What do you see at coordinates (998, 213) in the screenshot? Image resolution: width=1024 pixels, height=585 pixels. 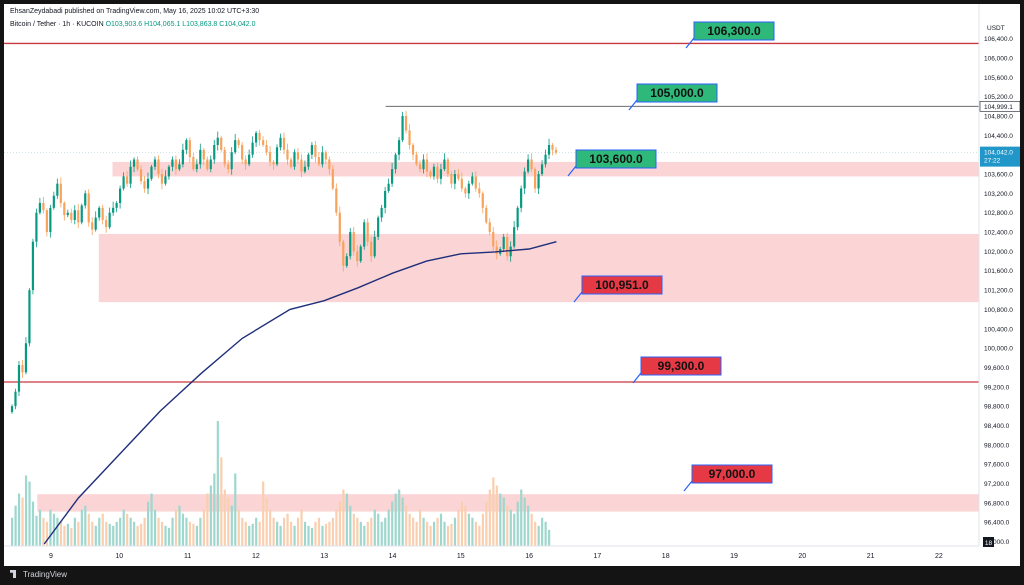 I see `y-tick-label: 102,800.0` at bounding box center [998, 213].